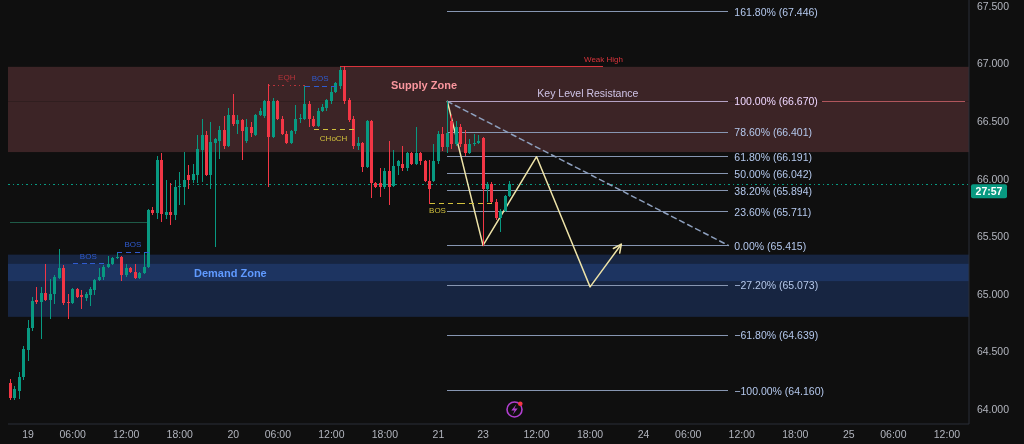  I want to click on x-tick-label: 19, so click(28, 434).